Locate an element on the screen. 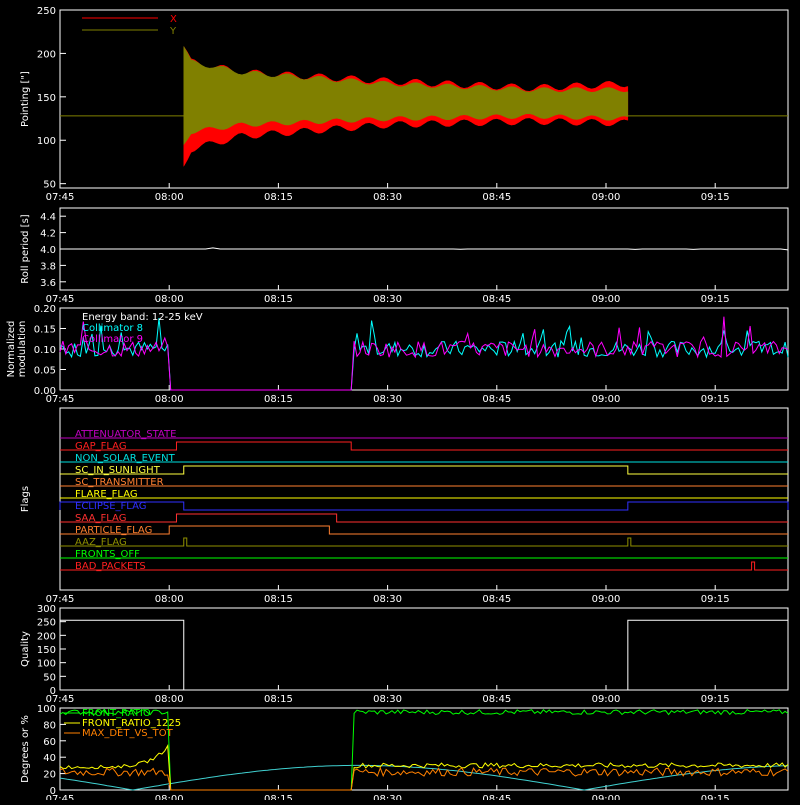 The width and height of the screenshot is (800, 805). y-tick-label: 200 is located at coordinates (46, 636).